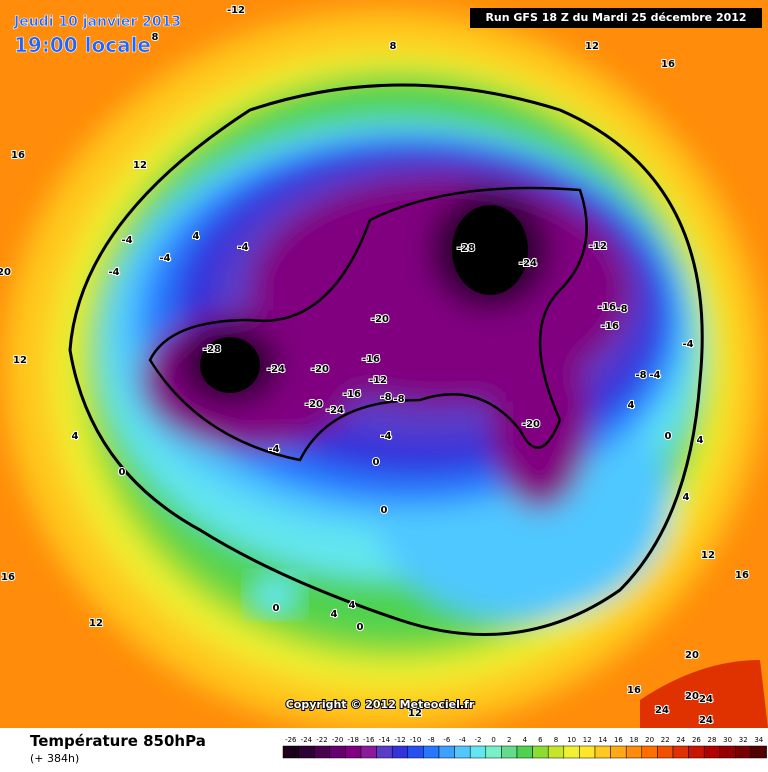 The width and height of the screenshot is (768, 772). What do you see at coordinates (369, 740) in the screenshot?
I see `legend-label: -16` at bounding box center [369, 740].